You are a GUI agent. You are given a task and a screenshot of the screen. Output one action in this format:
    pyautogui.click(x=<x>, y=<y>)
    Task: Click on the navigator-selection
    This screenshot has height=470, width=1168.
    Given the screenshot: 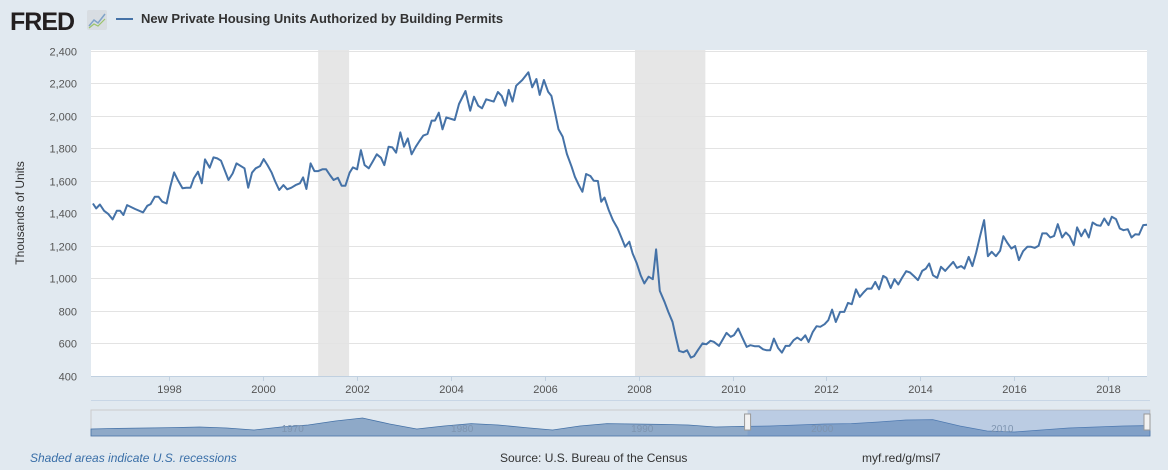 What is the action you would take?
    pyautogui.click(x=948, y=423)
    